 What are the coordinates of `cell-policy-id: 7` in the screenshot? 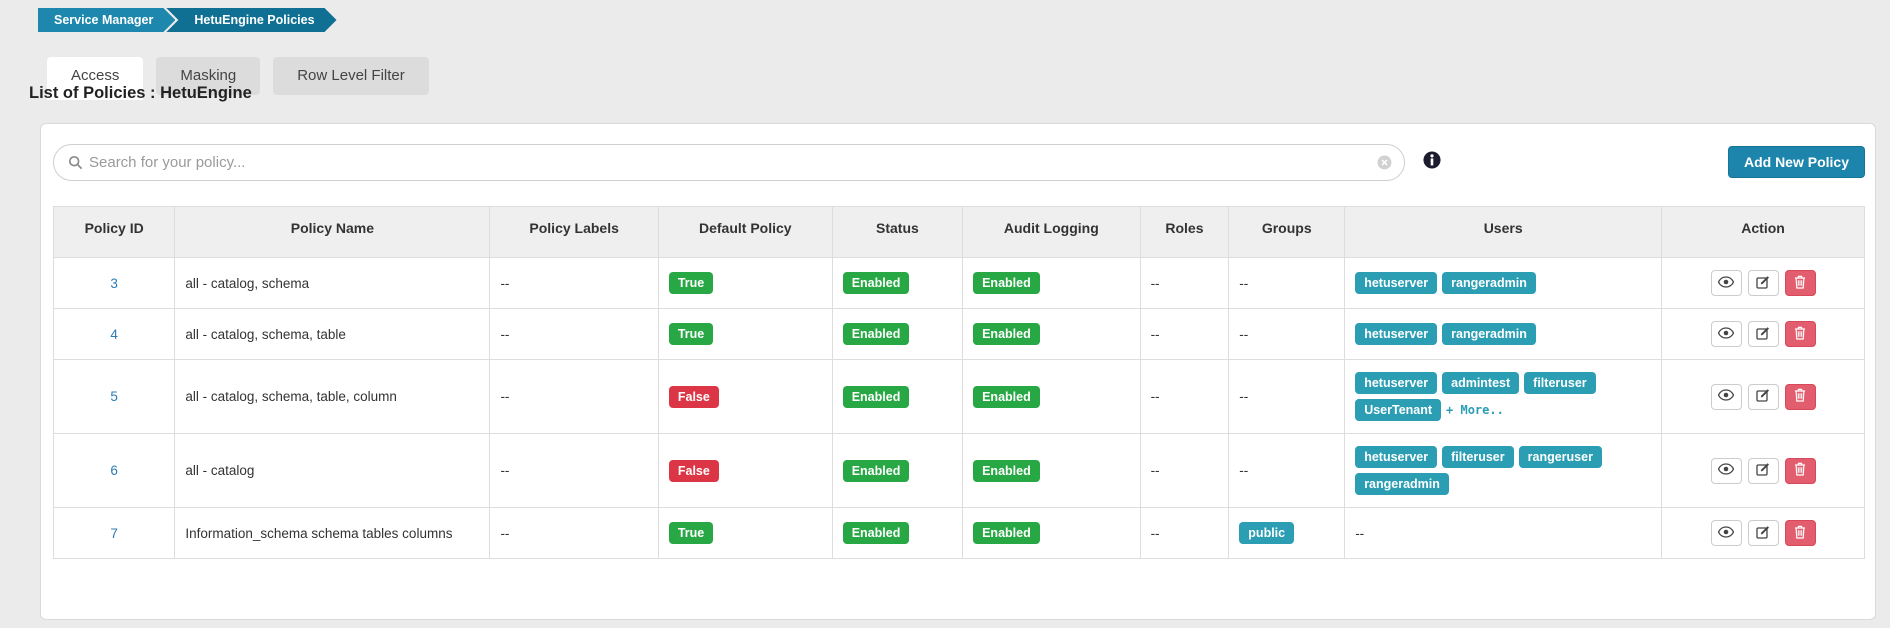 It's located at (114, 533).